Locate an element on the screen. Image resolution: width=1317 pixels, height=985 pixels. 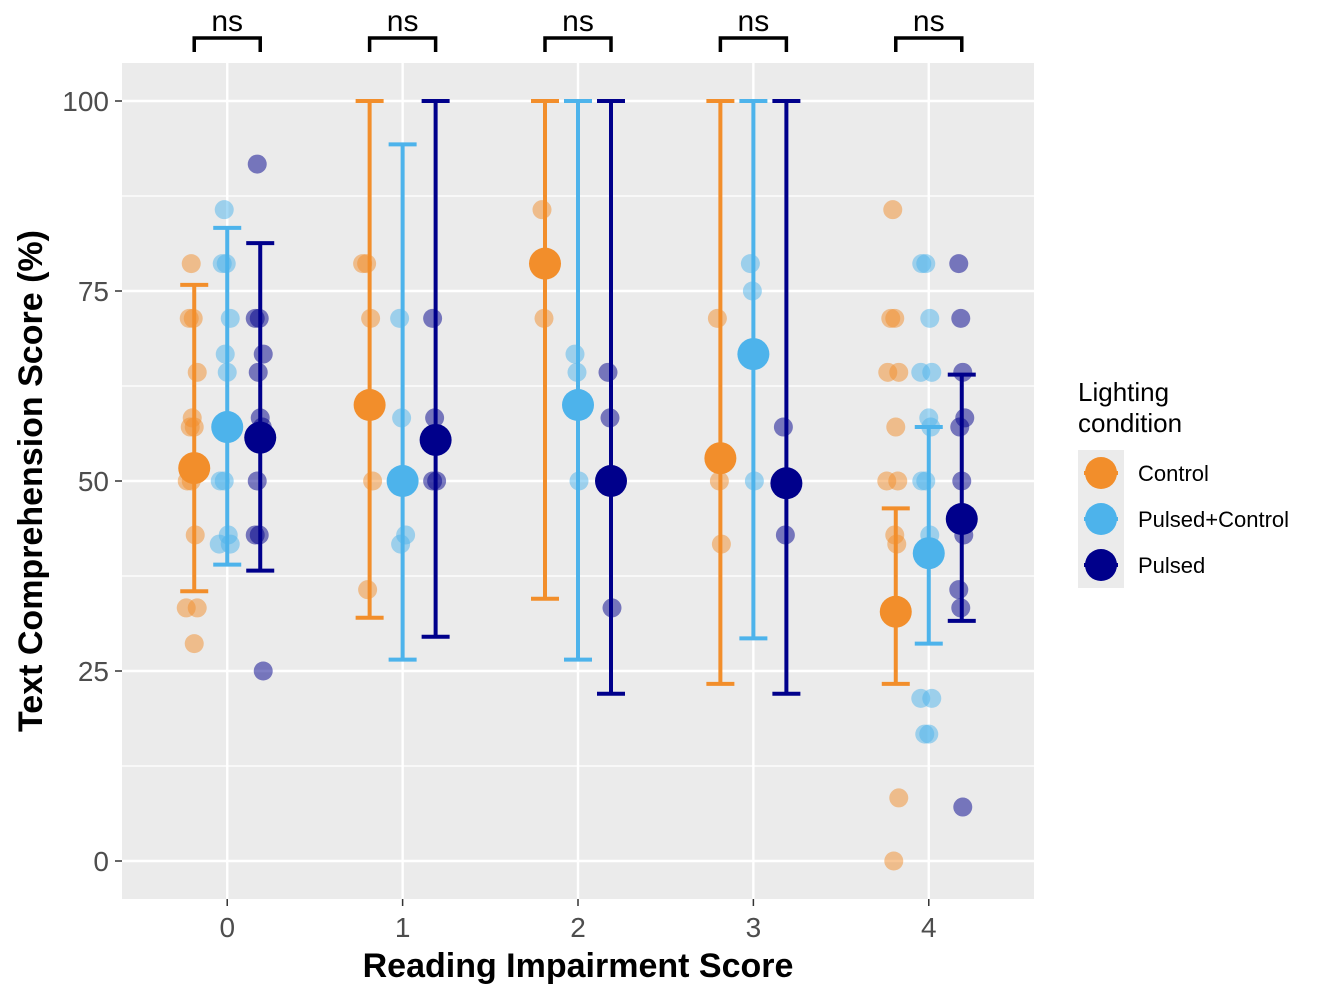
y-tick-label: 50 is located at coordinates (93, 481).